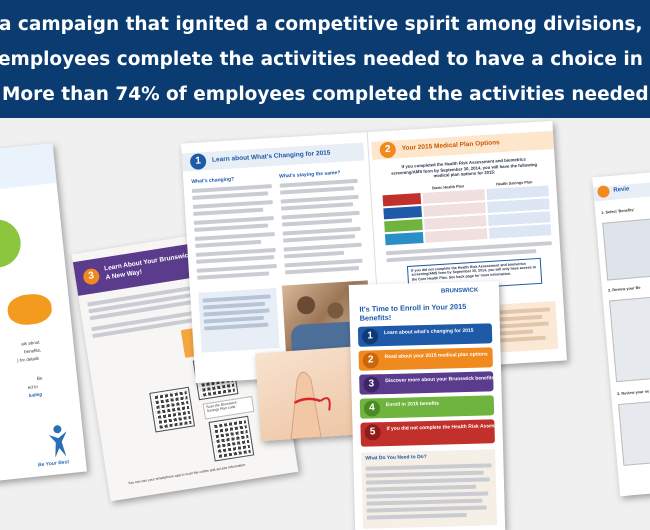 The width and height of the screenshot is (650, 530). What do you see at coordinates (239, 320) in the screenshot?
I see `info-box` at bounding box center [239, 320].